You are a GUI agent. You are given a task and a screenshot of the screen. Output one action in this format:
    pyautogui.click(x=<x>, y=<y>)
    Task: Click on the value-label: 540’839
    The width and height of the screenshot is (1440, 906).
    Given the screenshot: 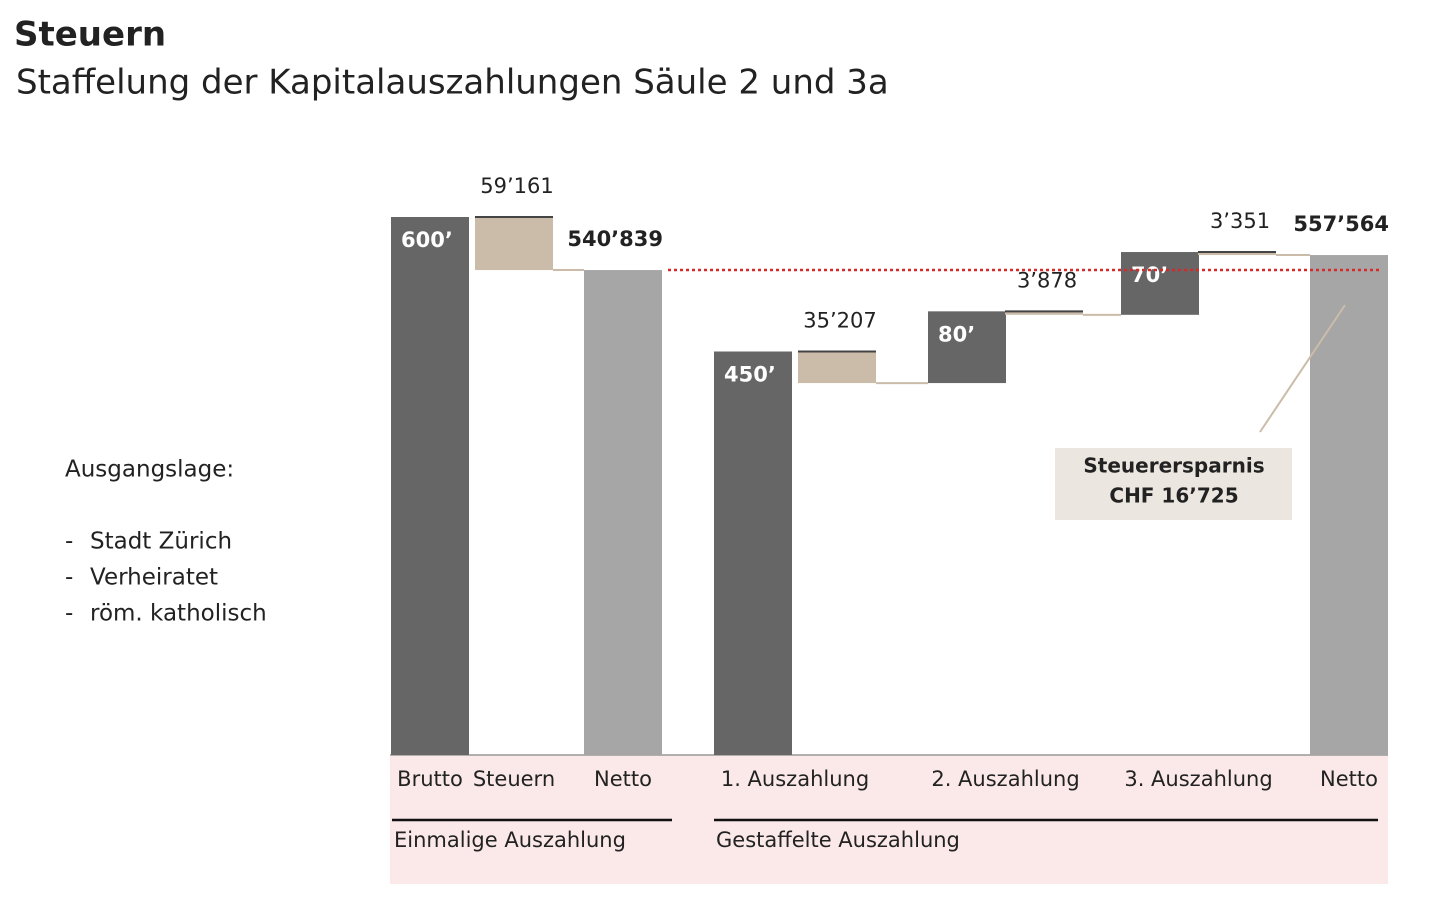 What is the action you would take?
    pyautogui.click(x=615, y=239)
    